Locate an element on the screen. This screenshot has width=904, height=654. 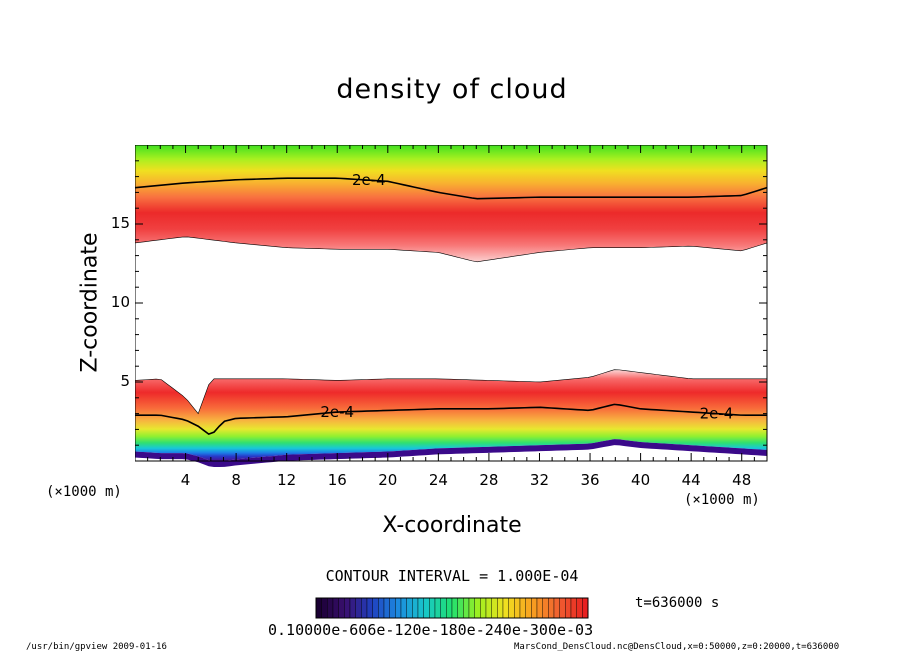
upper-cloud-layer is located at coordinates (451, 203).